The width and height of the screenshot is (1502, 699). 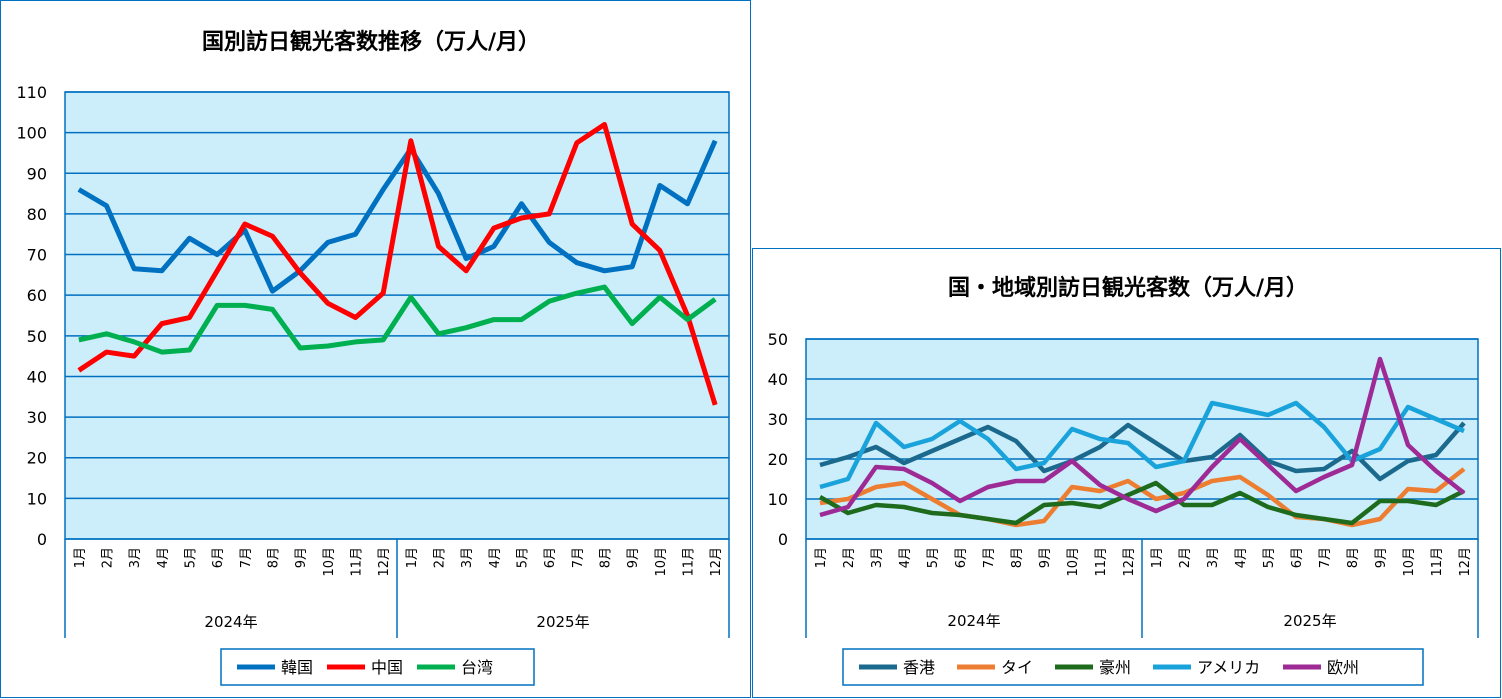 I want to click on legend-label: 韓国, so click(x=297, y=667).